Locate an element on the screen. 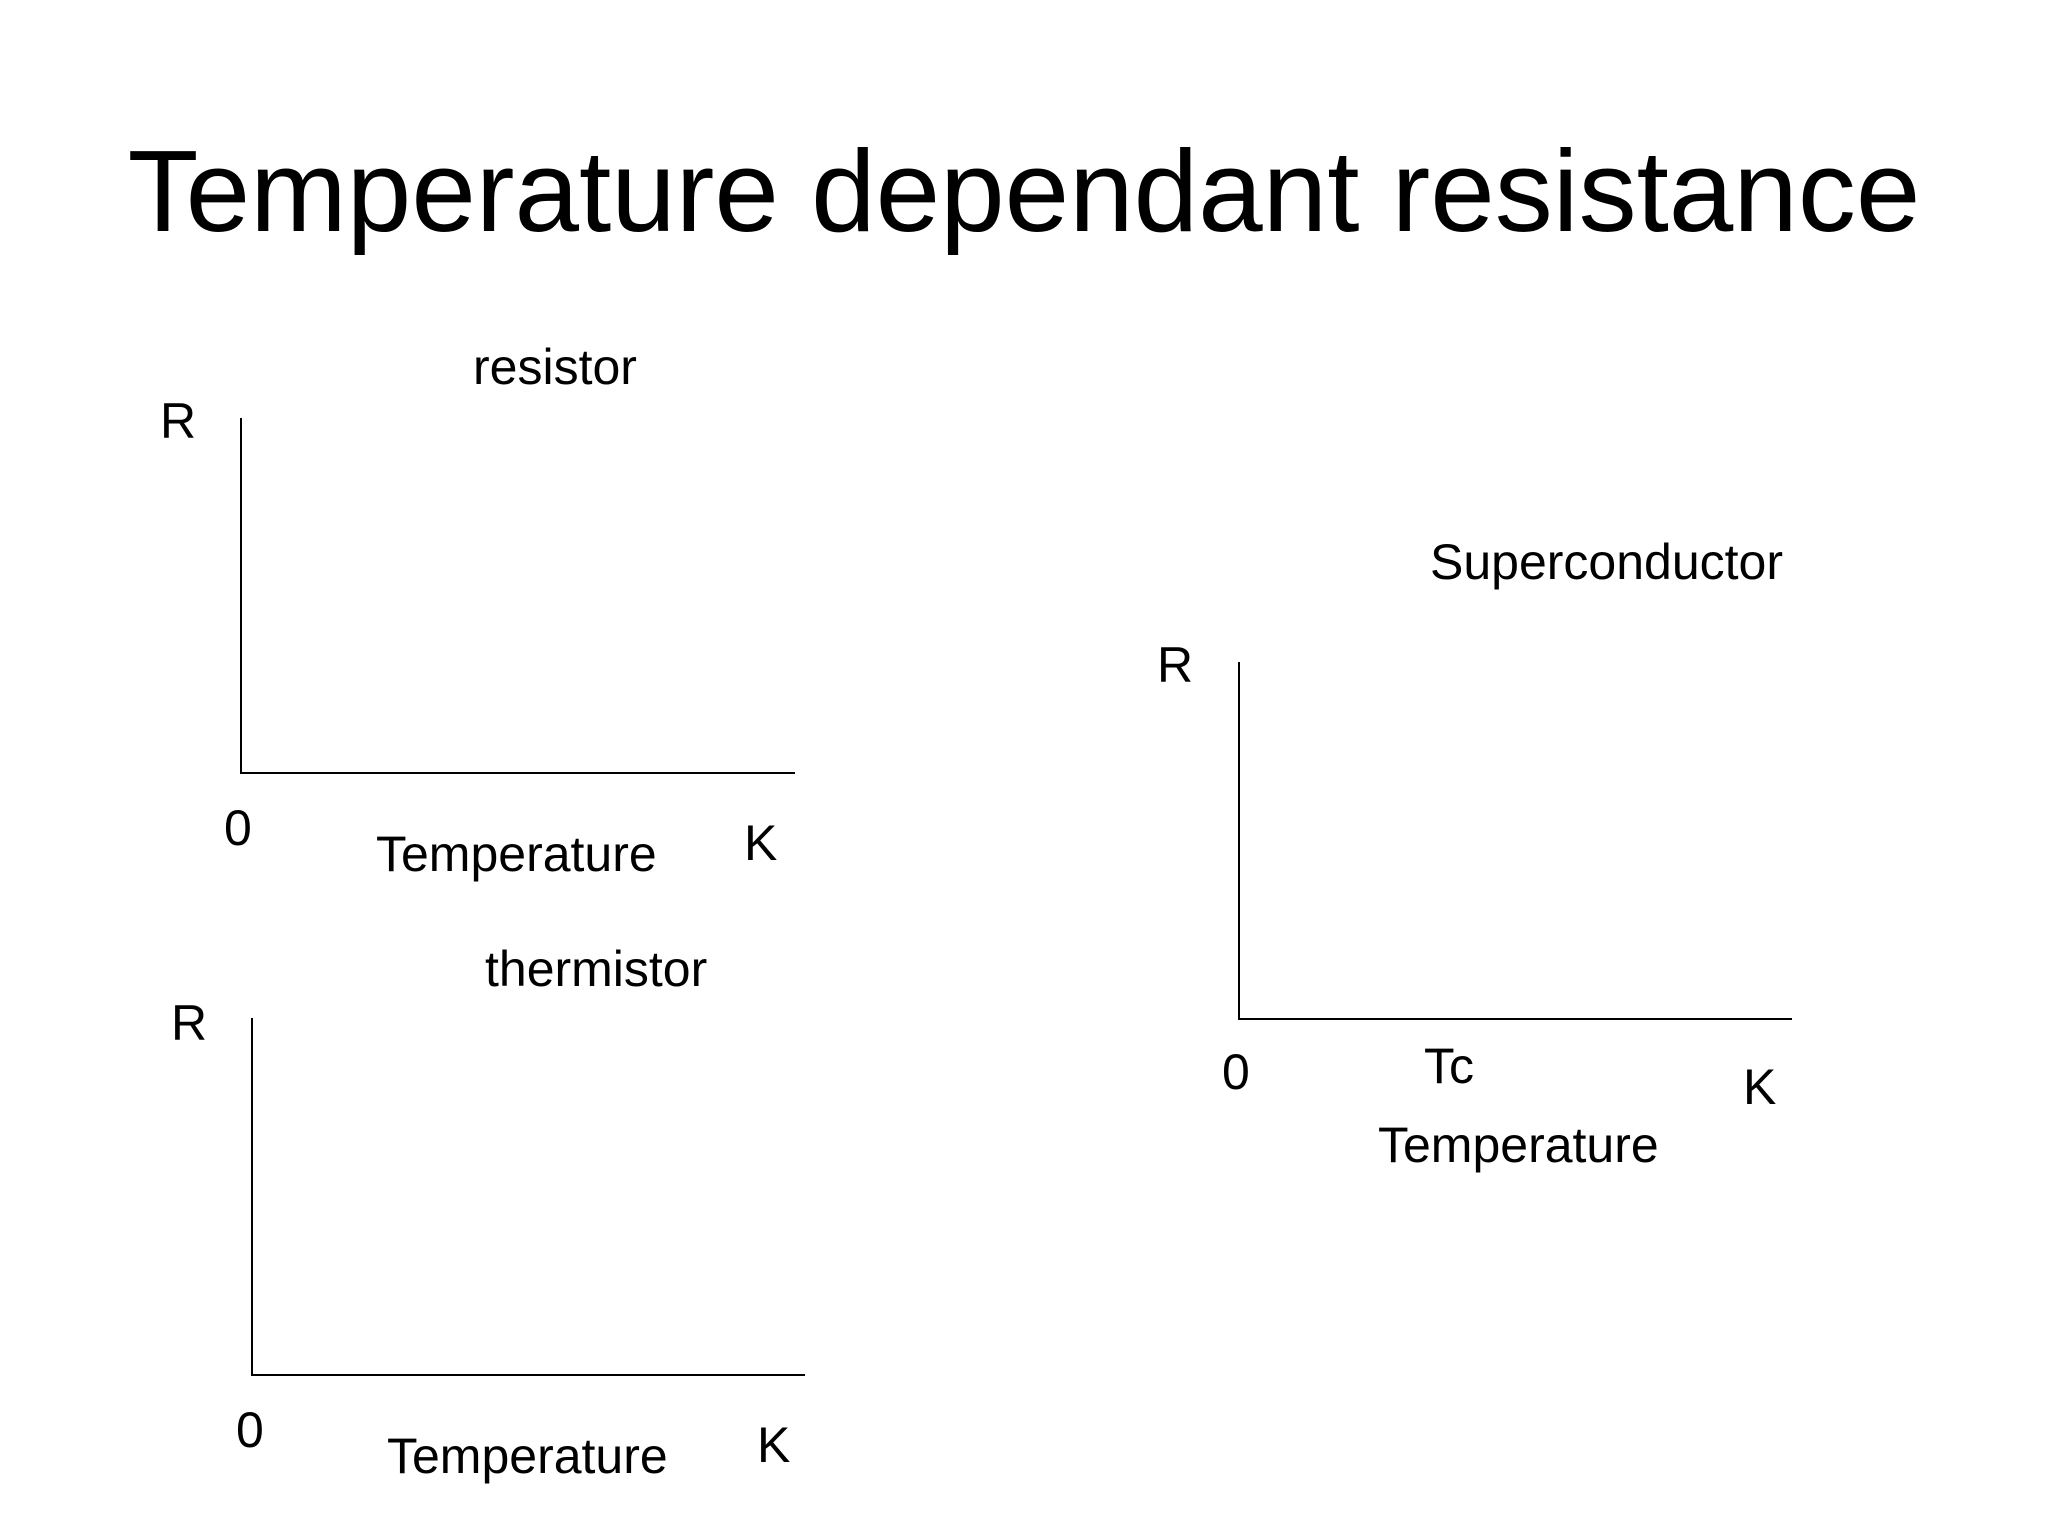 The height and width of the screenshot is (1536, 2048). resistor-origin-label: 0 is located at coordinates (238, 828).